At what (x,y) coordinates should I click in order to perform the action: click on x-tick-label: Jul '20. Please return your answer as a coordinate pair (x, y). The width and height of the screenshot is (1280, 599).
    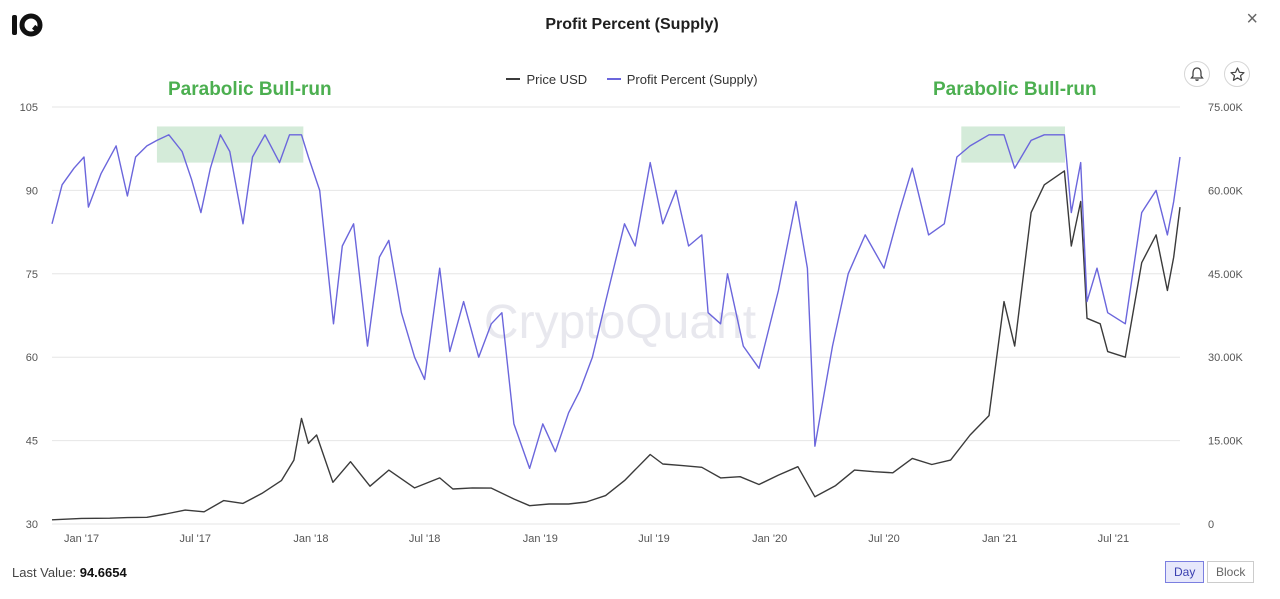
    Looking at the image, I should click on (883, 539).